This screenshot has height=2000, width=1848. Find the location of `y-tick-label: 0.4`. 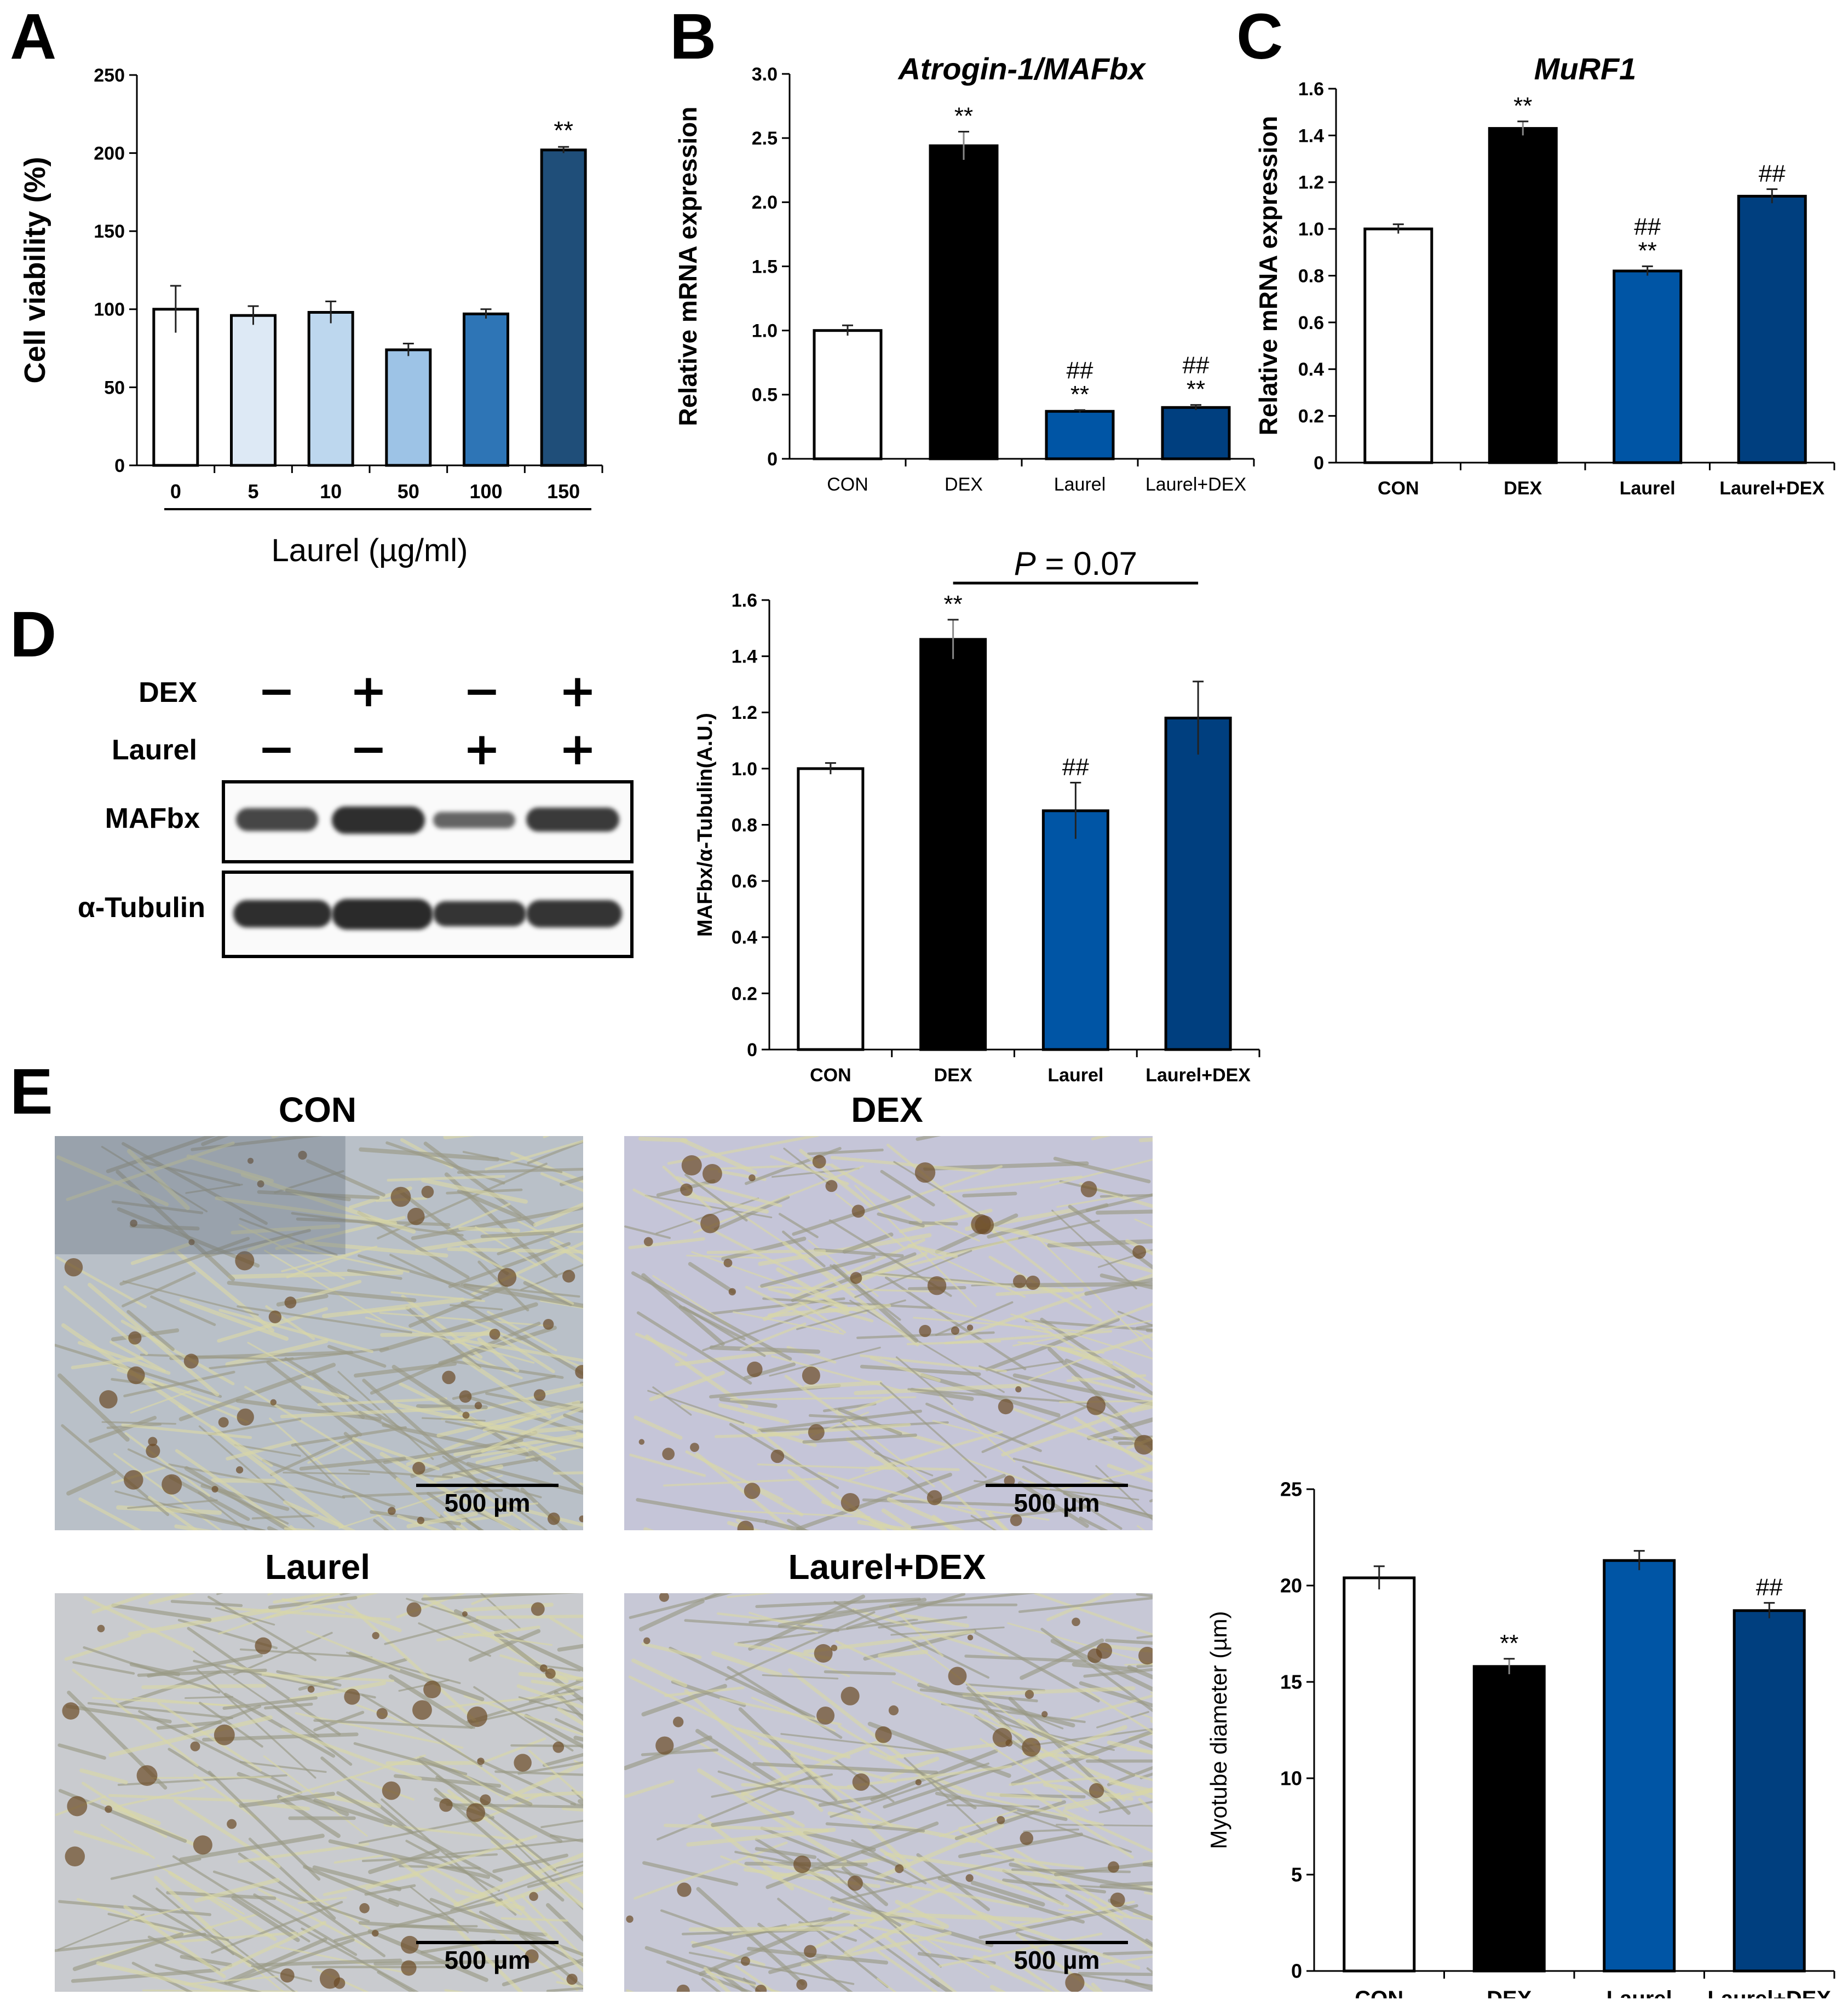

y-tick-label: 0.4 is located at coordinates (744, 938).